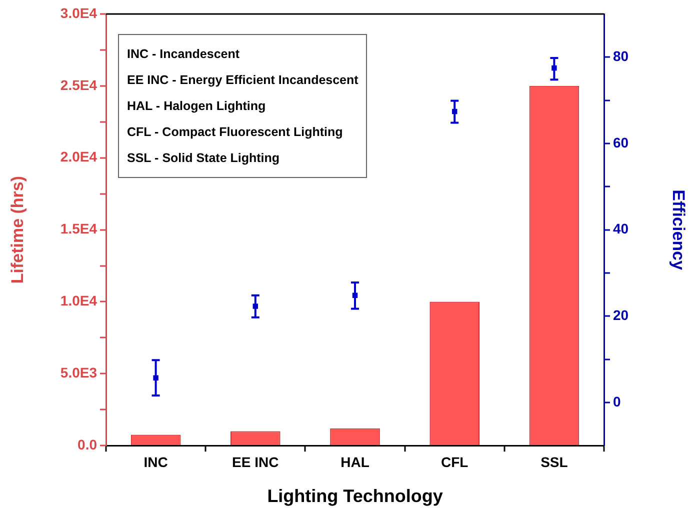 The image size is (696, 514). What do you see at coordinates (156, 462) in the screenshot?
I see `x-tick-label: INC` at bounding box center [156, 462].